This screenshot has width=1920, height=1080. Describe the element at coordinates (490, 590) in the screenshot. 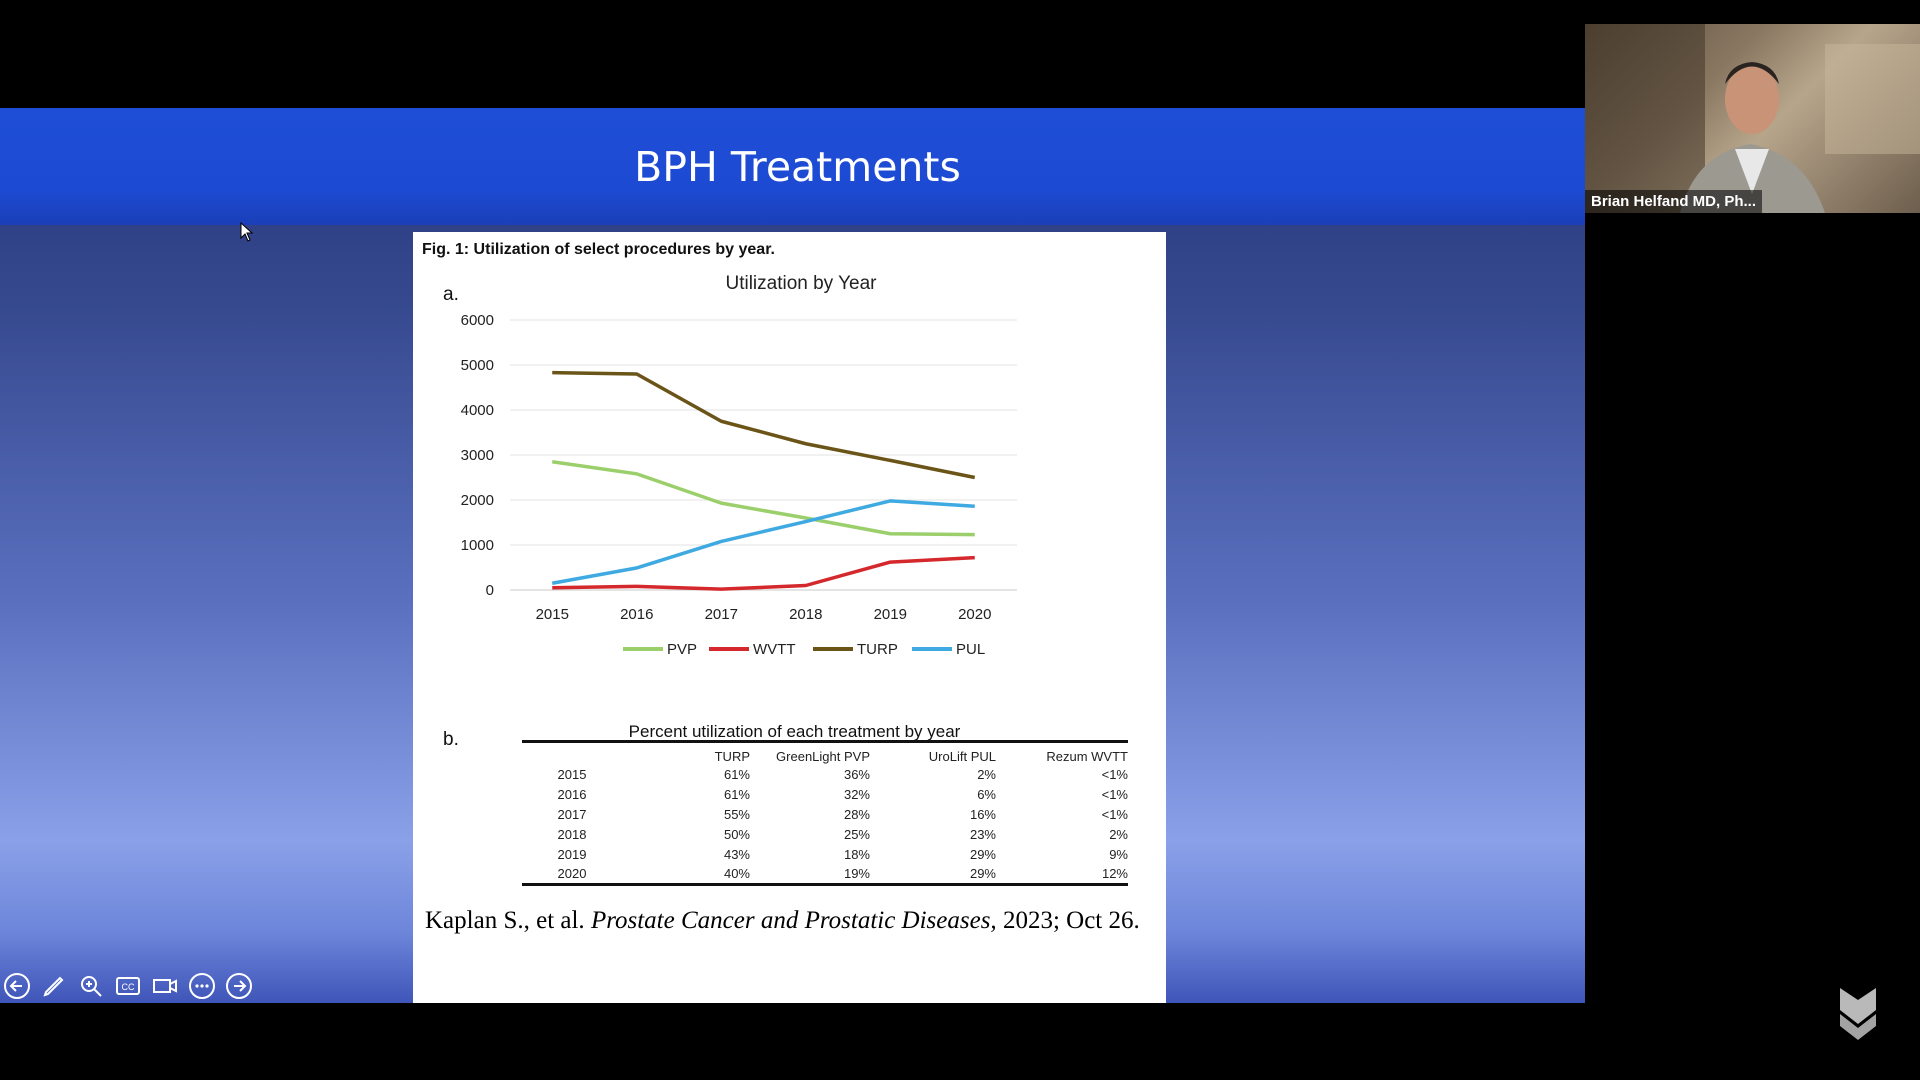

I see `y-tick-label: 0` at that location.